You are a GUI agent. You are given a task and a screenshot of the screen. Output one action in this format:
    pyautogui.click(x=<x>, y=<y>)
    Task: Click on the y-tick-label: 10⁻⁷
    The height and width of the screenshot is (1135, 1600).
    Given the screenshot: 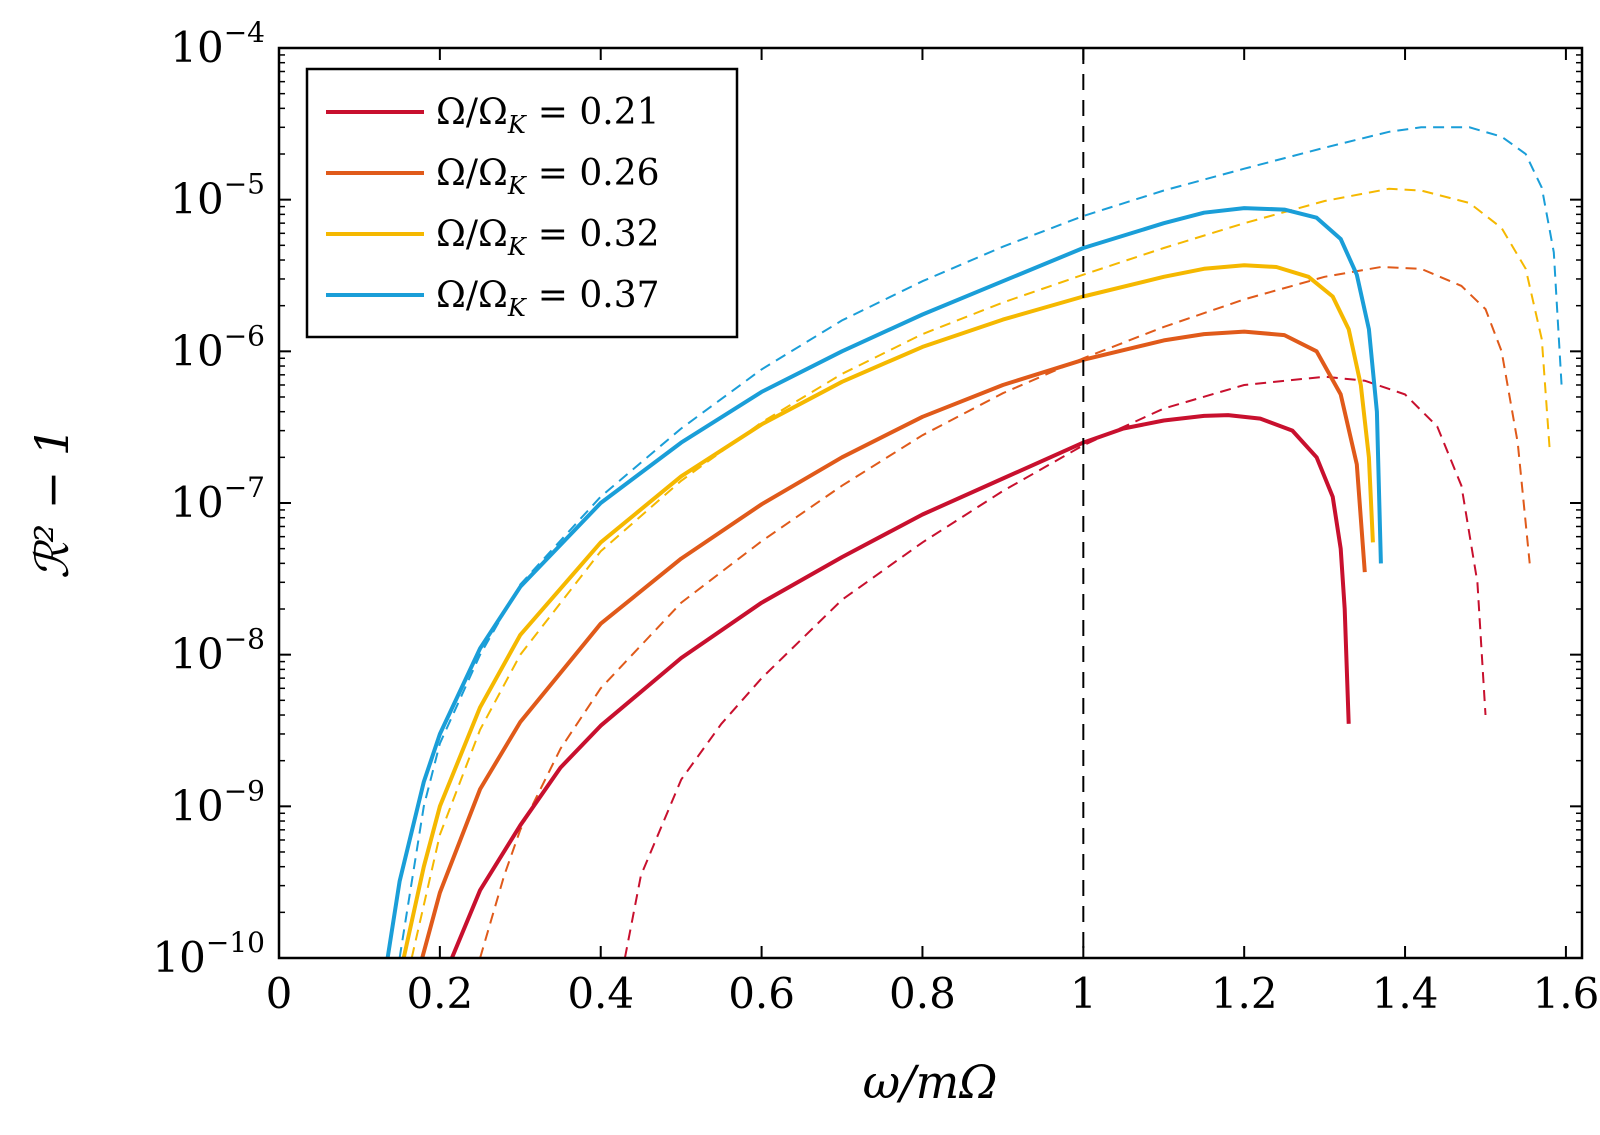 What is the action you would take?
    pyautogui.click(x=217, y=499)
    